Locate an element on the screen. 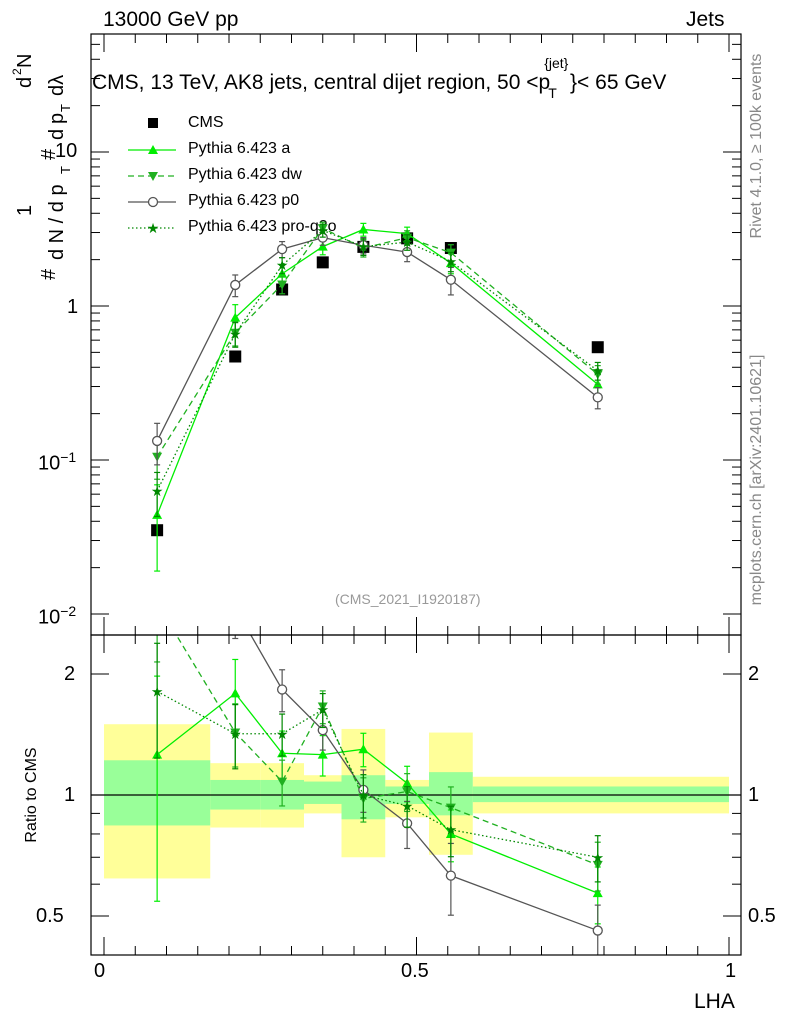 This screenshot has height=1024, width=786. ratio-ytick-2-right: 2 is located at coordinates (754, 674).